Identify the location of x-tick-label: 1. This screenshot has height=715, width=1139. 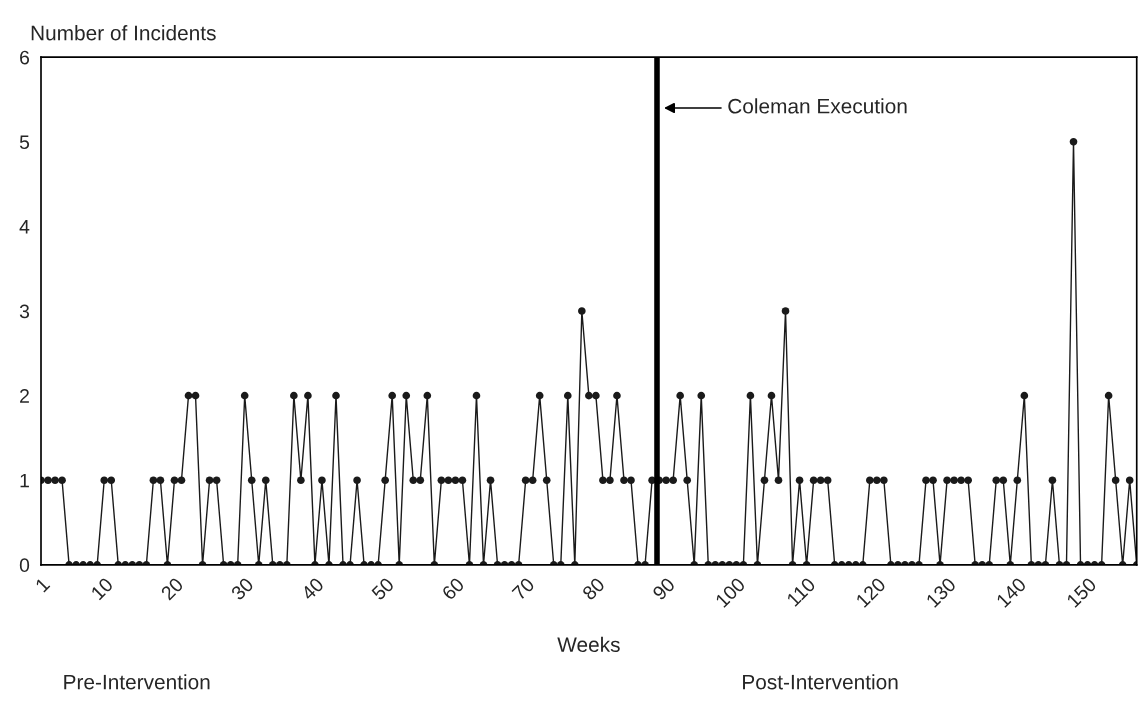
(42, 585).